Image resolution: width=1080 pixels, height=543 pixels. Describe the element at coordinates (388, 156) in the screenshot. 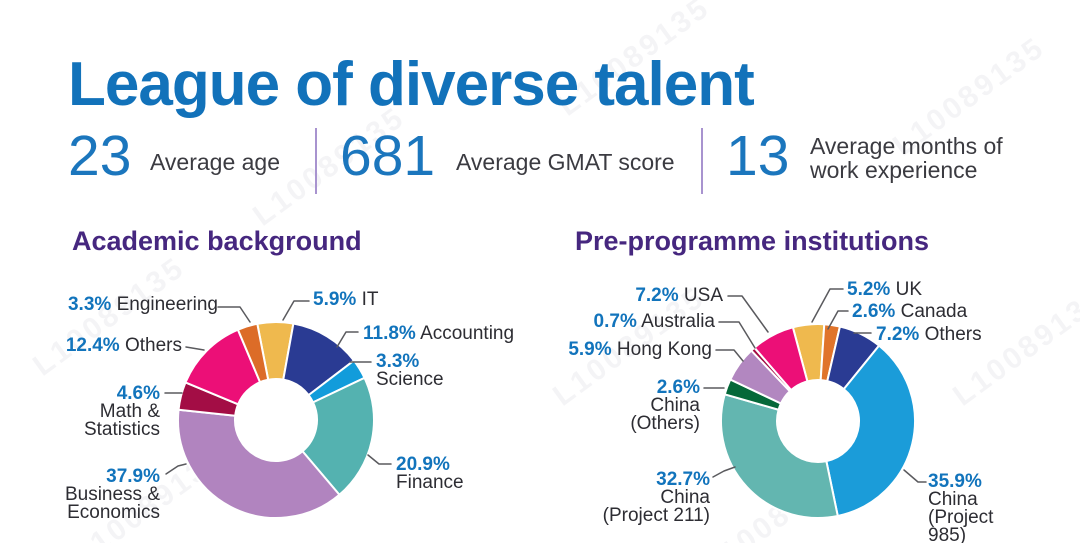

I see `stat-gmat-value: 681` at that location.